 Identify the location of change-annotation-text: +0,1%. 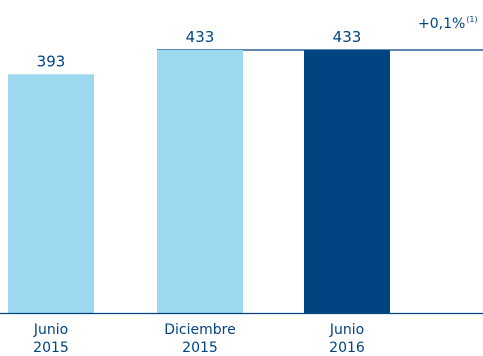
(442, 24).